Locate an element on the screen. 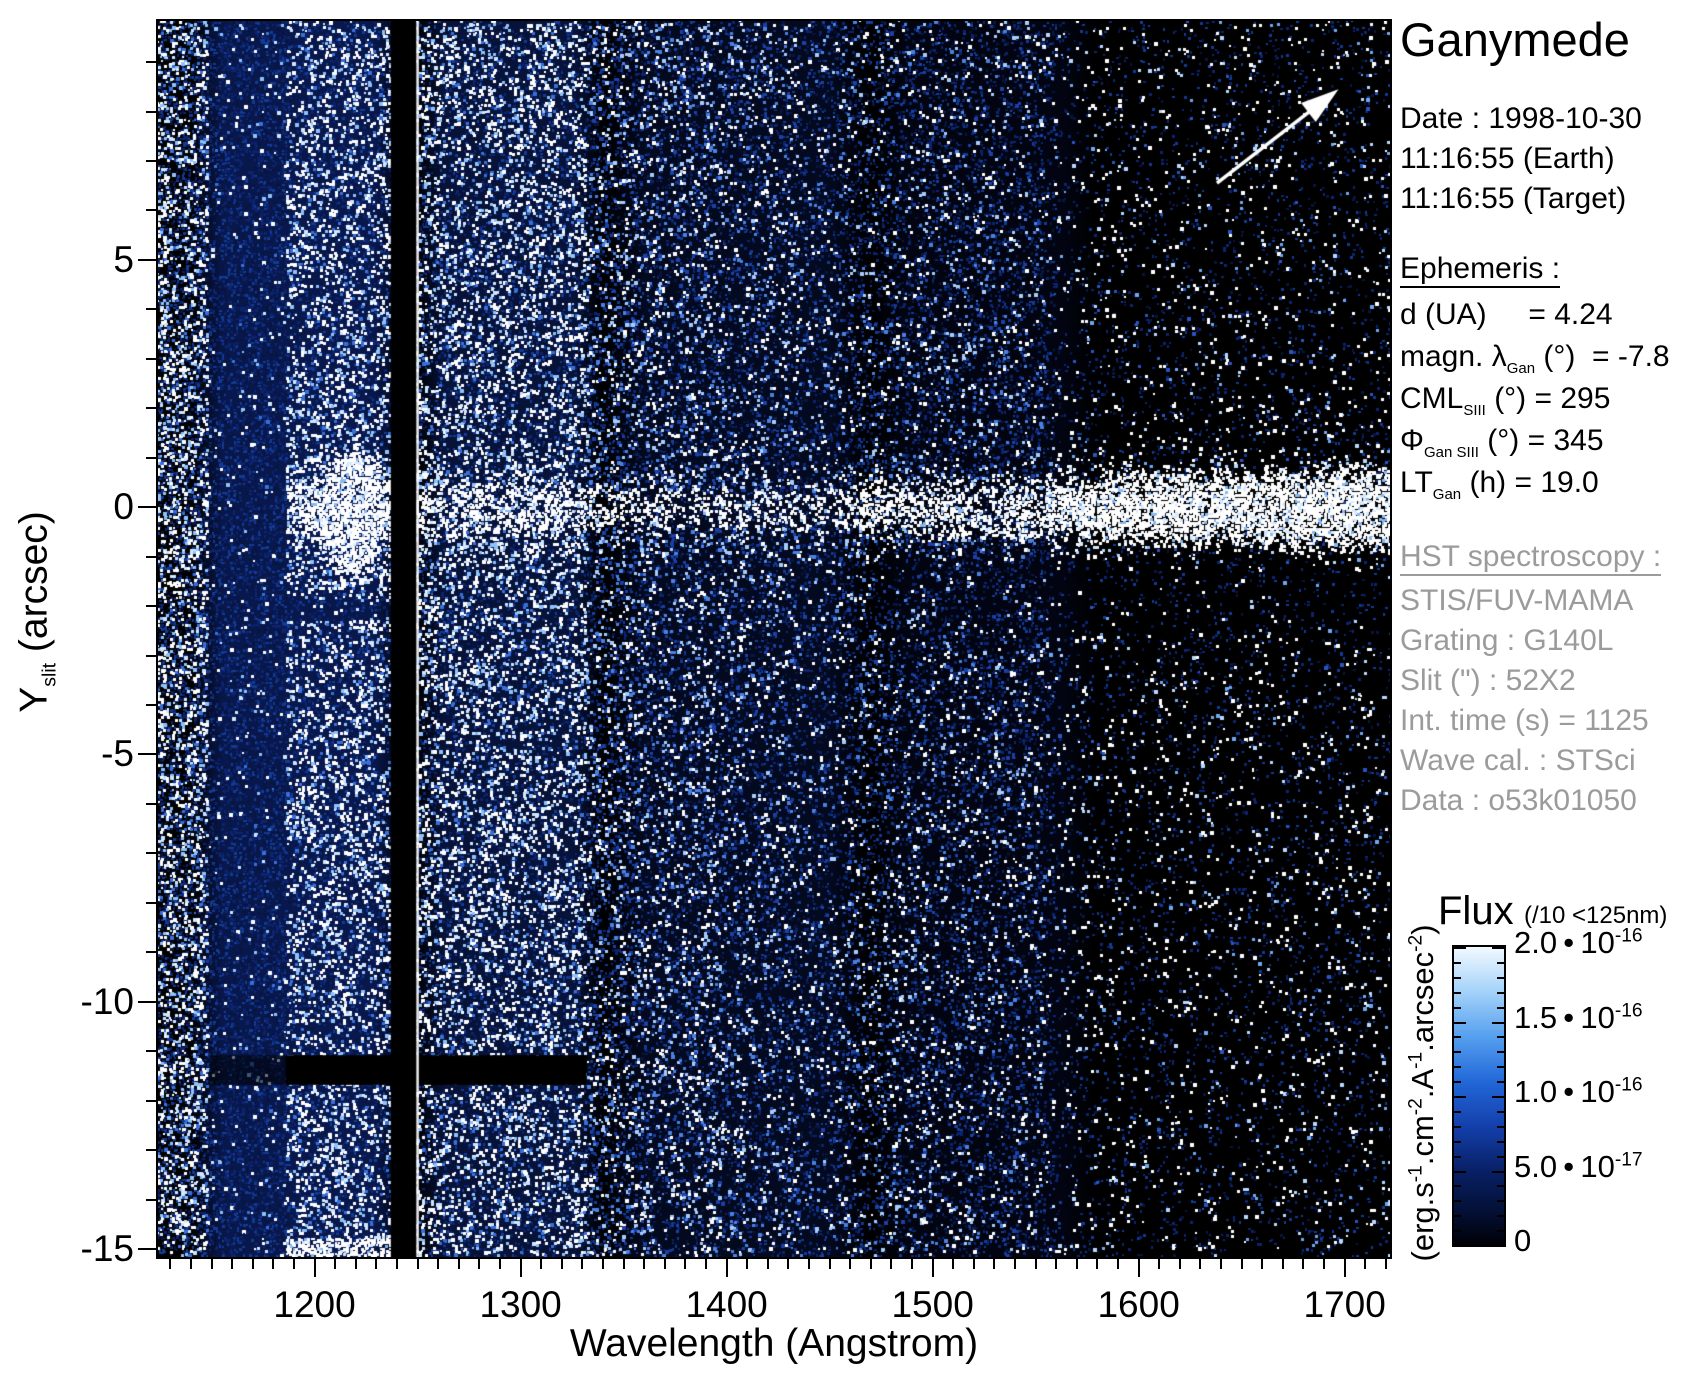 The width and height of the screenshot is (1695, 1385). colorbar-title: Flux is located at coordinates (1476, 911).